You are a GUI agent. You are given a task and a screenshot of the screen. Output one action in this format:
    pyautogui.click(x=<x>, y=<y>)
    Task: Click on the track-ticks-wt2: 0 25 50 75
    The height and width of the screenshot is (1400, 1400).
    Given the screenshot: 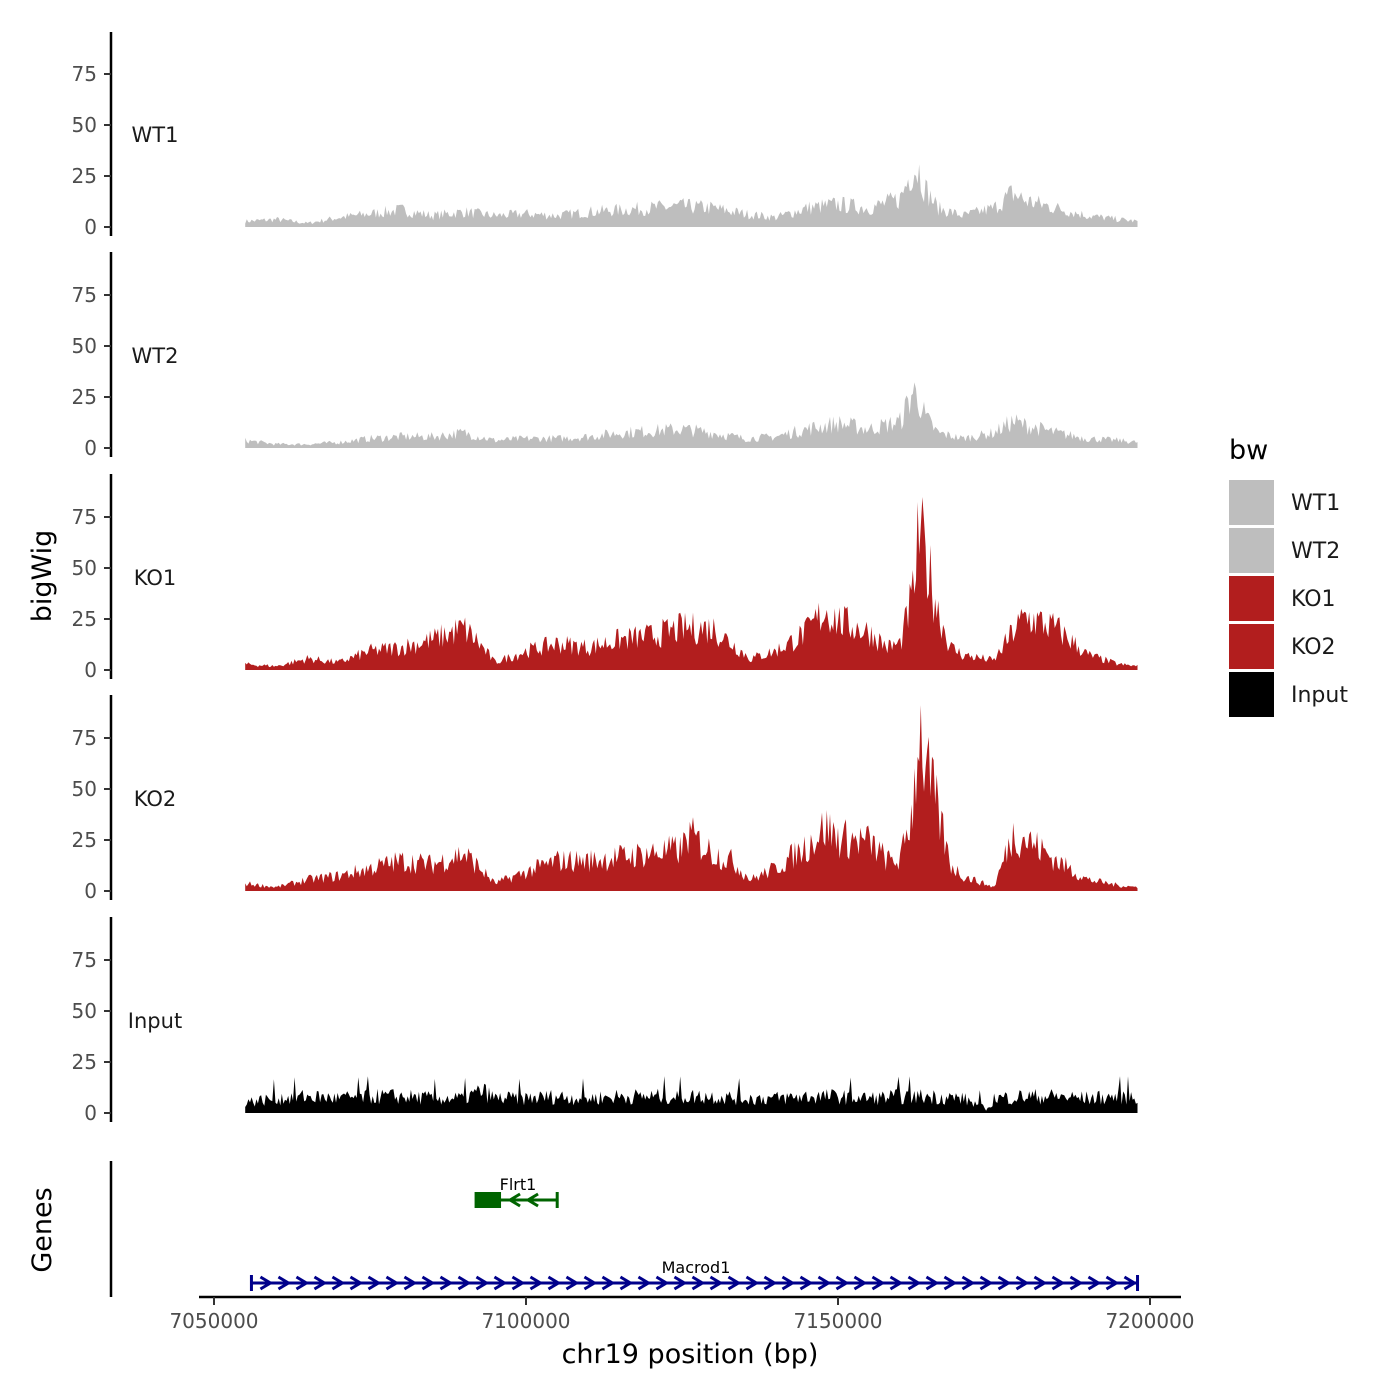 What is the action you would take?
    pyautogui.click(x=92, y=356)
    